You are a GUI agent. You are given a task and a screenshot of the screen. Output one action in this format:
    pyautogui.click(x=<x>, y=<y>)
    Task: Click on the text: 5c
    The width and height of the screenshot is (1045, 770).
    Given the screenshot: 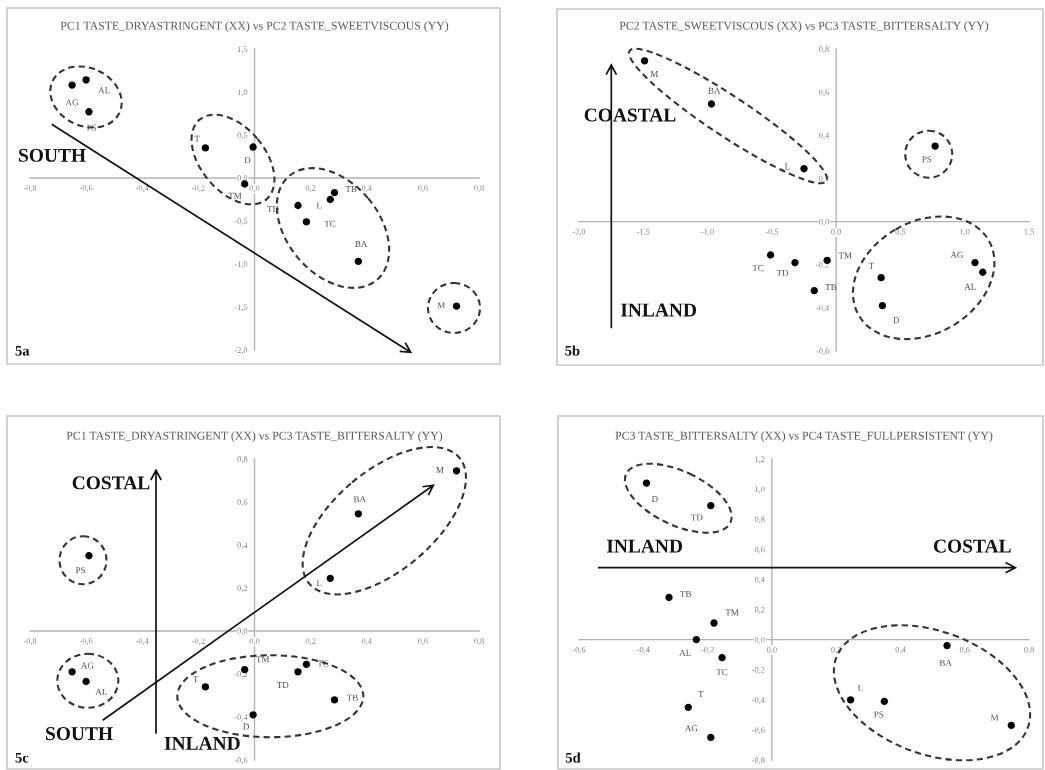 What is the action you would take?
    pyautogui.click(x=22, y=757)
    